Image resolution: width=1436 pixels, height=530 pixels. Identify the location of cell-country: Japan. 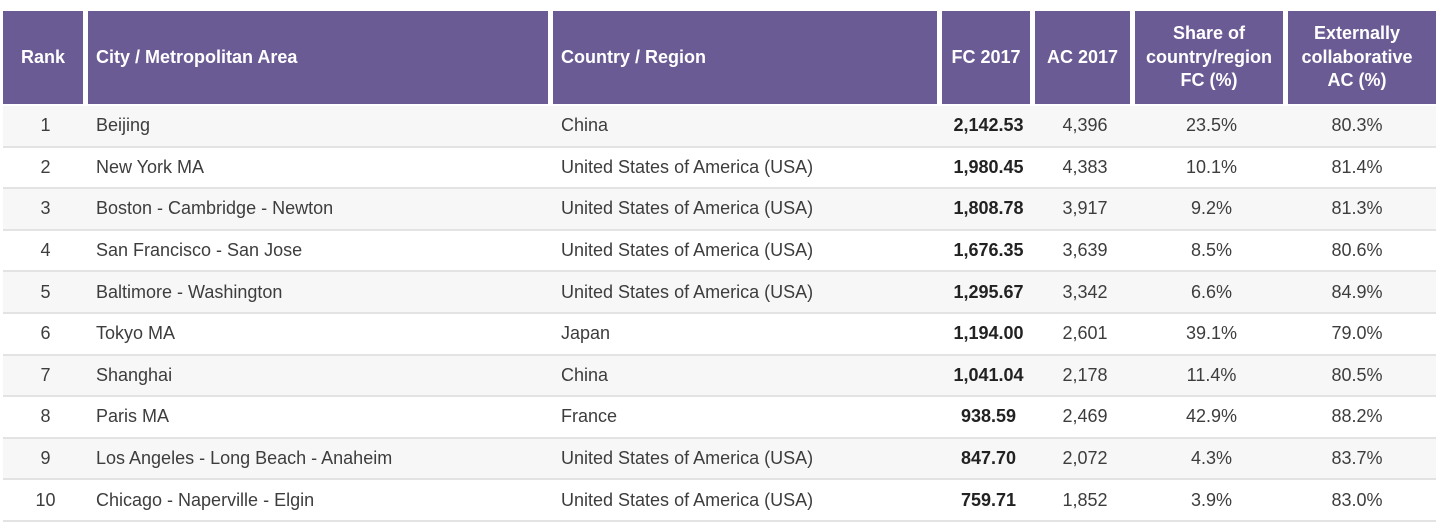
(747, 335).